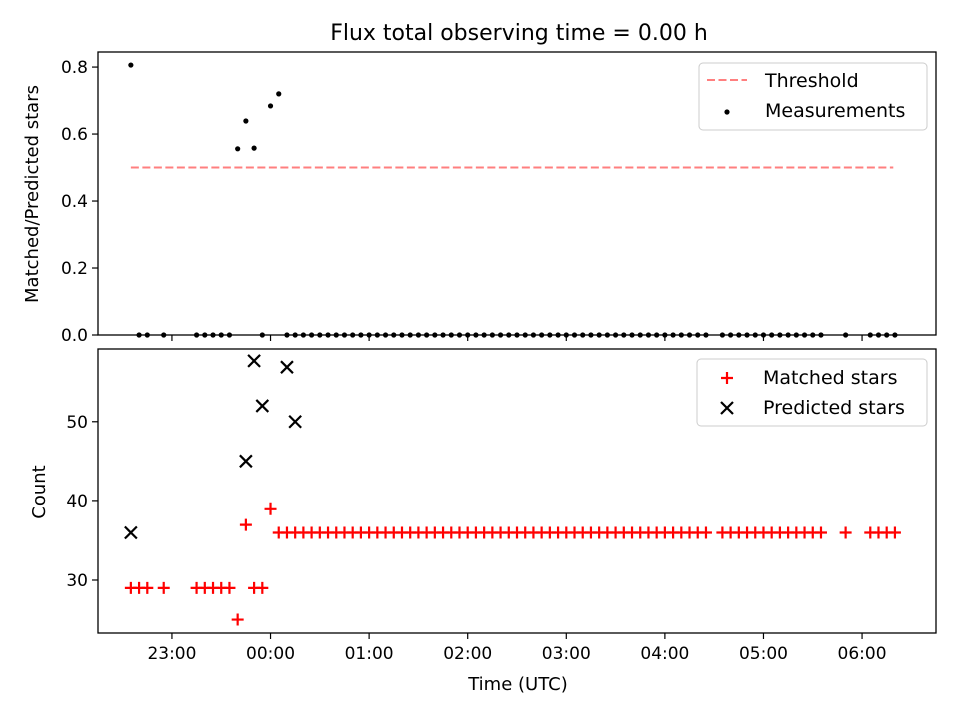 The width and height of the screenshot is (960, 720). I want to click on top-legend-box, so click(813, 96).